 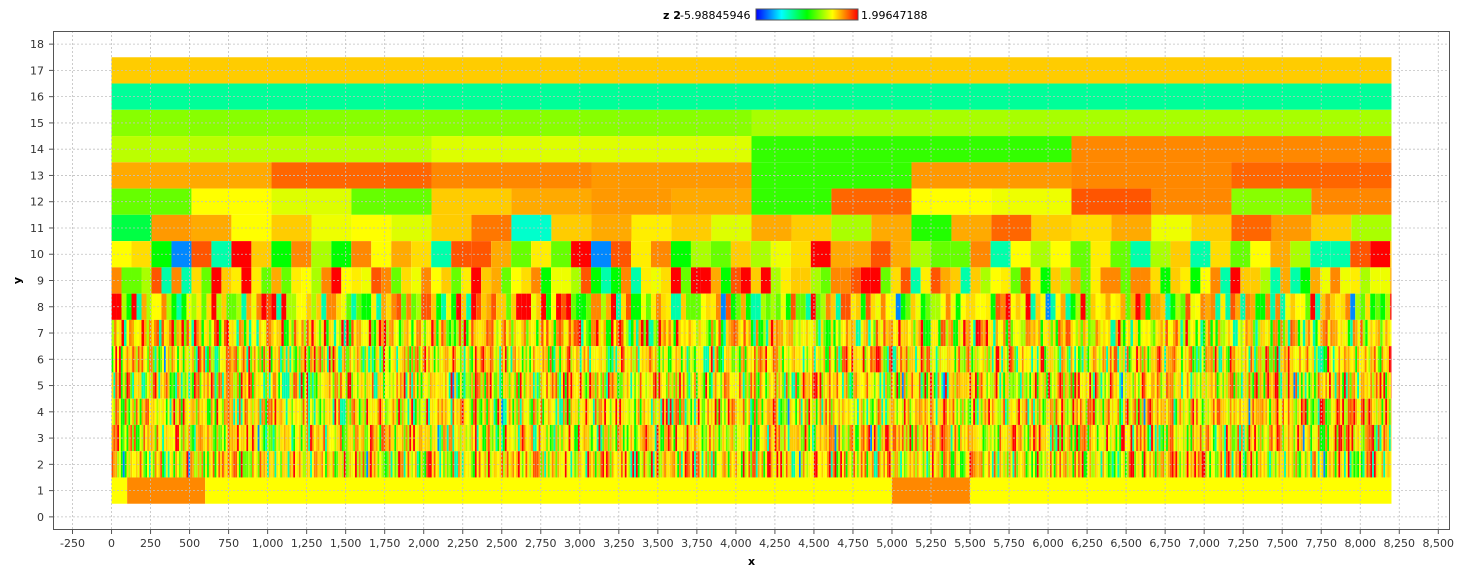 I want to click on x-tick-label: 4,000, so click(x=736, y=543).